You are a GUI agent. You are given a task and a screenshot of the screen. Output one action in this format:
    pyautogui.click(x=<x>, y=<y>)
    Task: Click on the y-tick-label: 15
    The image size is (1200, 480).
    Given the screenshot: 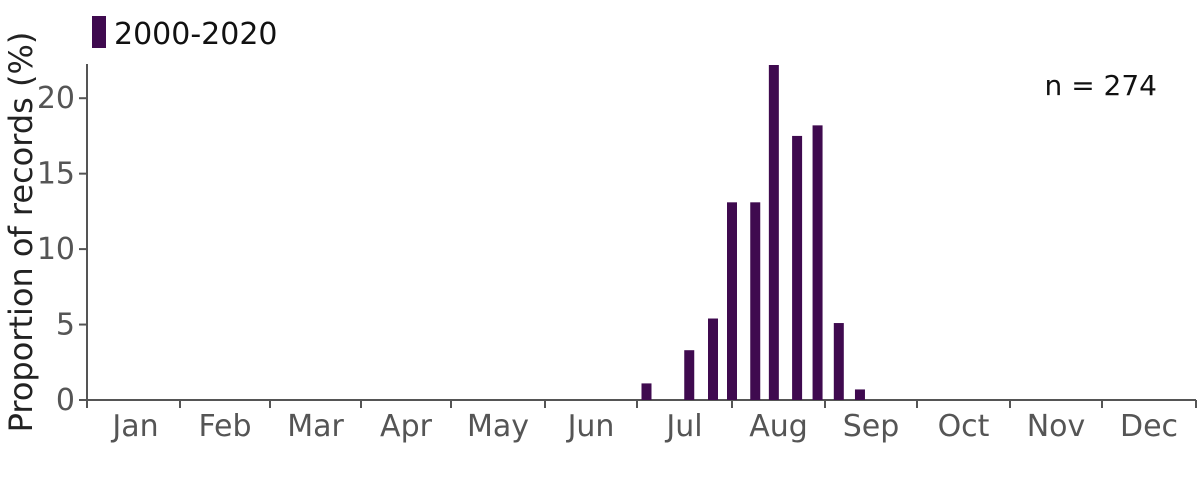 What is the action you would take?
    pyautogui.click(x=56, y=174)
    